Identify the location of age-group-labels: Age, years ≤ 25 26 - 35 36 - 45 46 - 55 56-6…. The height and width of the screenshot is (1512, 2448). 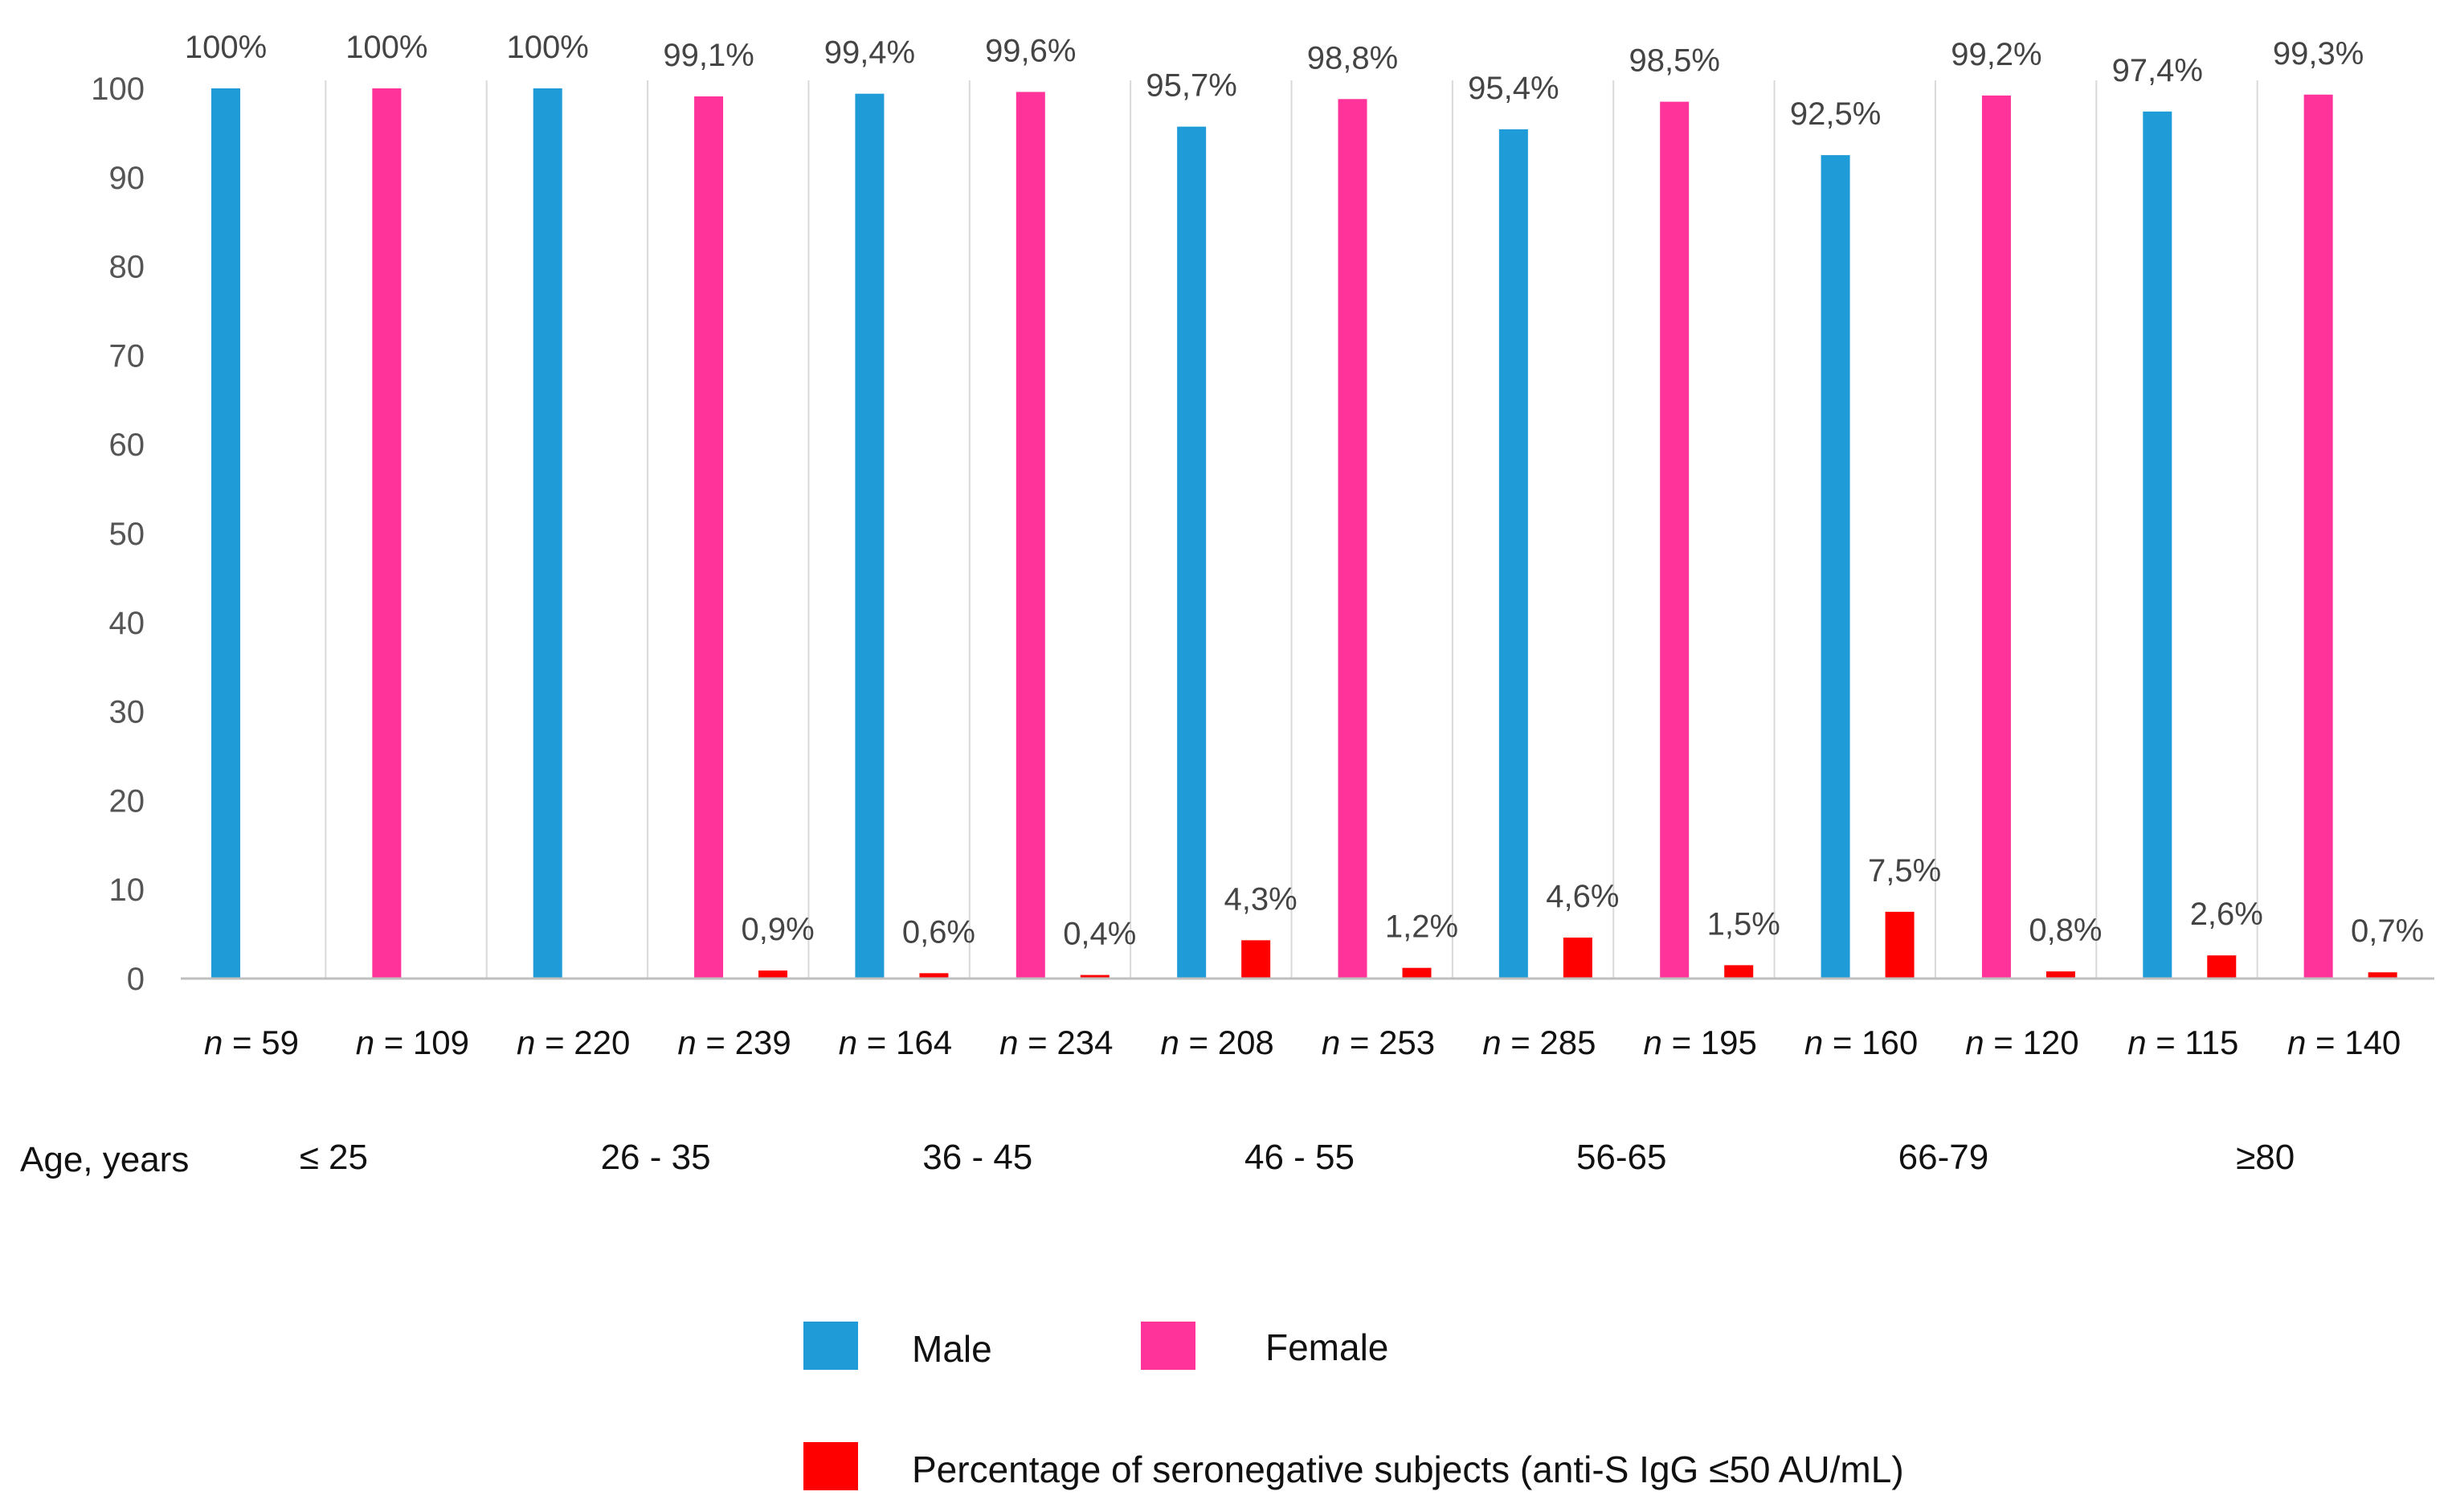
(1157, 1158).